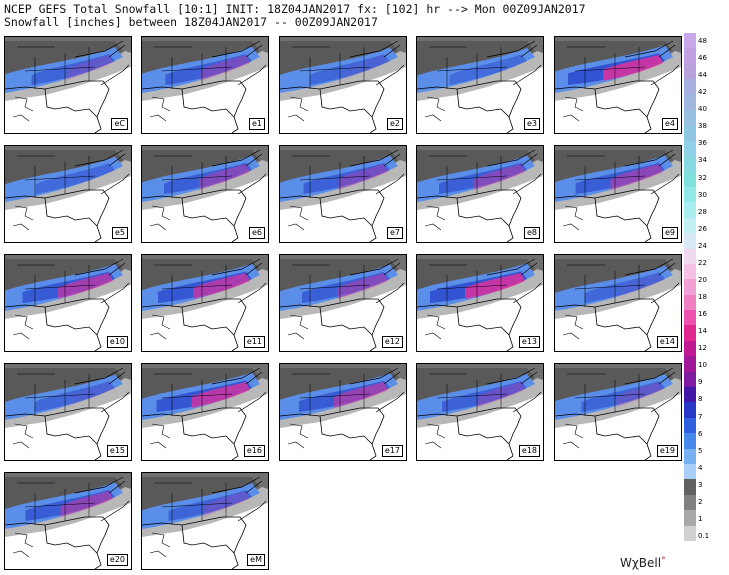 The width and height of the screenshot is (729, 575). Describe the element at coordinates (256, 233) in the screenshot. I see `member-label: e6` at that location.